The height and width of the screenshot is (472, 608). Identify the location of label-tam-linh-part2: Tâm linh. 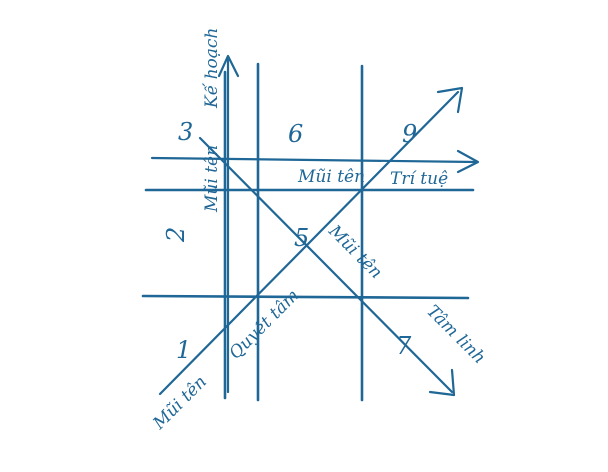
(455, 334).